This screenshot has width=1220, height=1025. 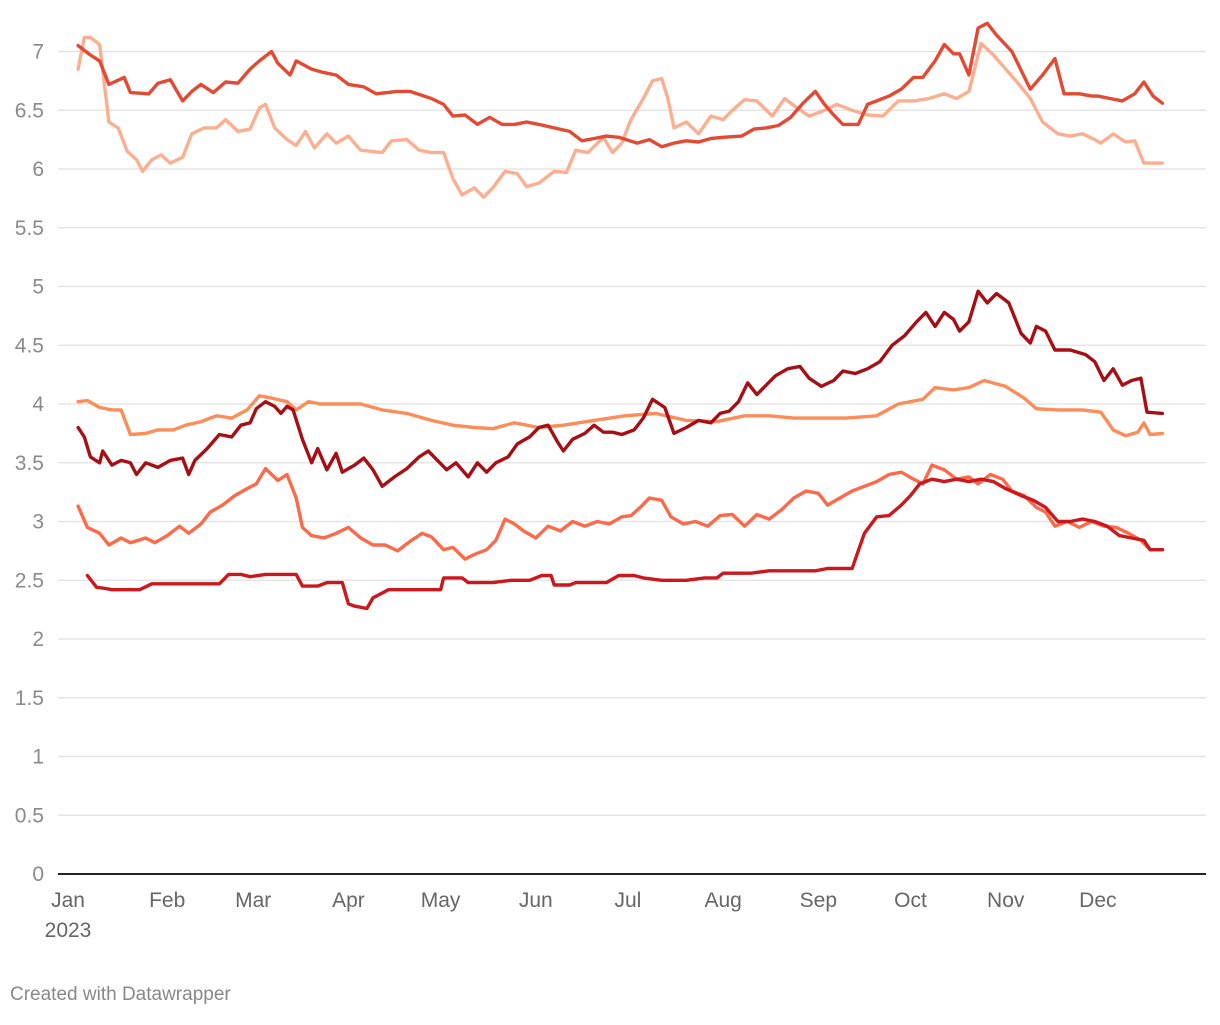 What do you see at coordinates (29, 580) in the screenshot?
I see `y-tick-label: 2.5` at bounding box center [29, 580].